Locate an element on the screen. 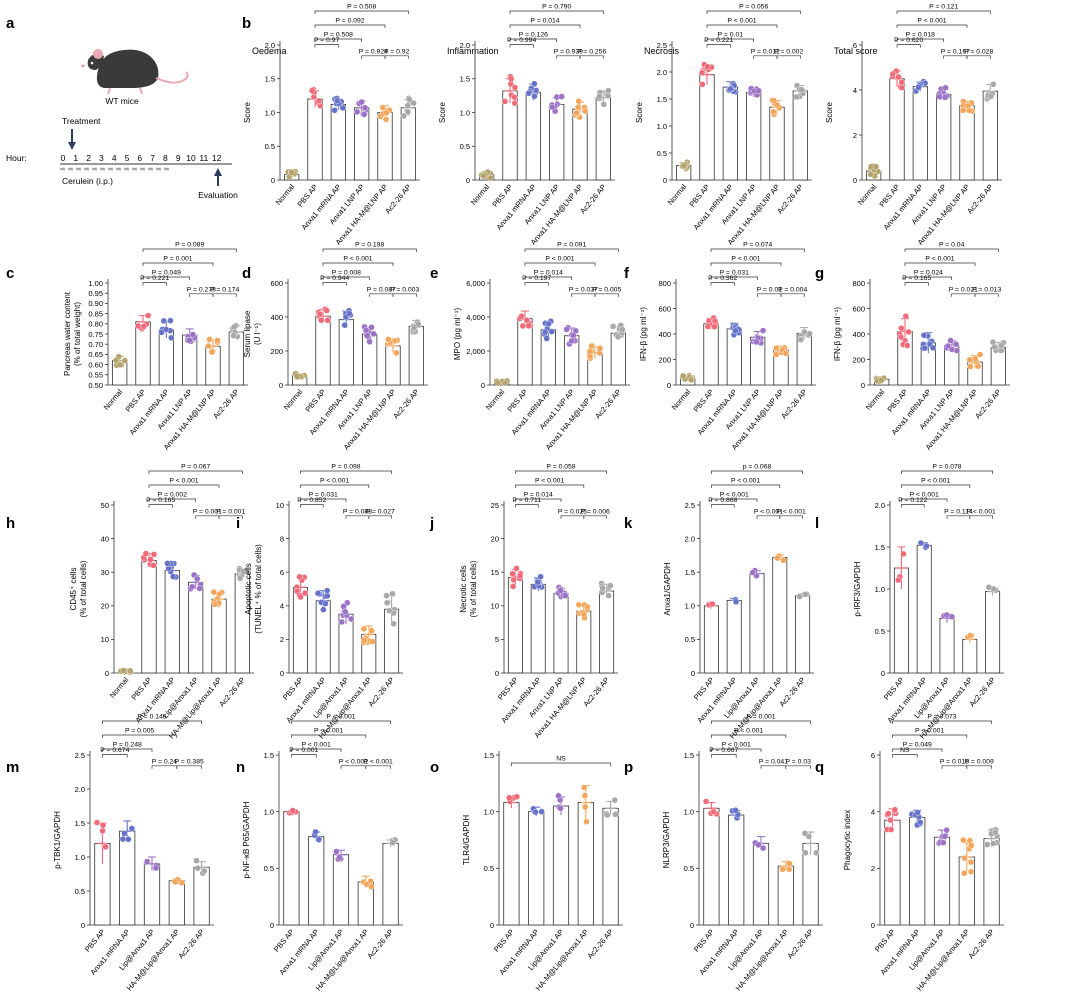 This screenshot has height=1001, width=1080. p-value-label: P = 0.04 is located at coordinates (952, 245).